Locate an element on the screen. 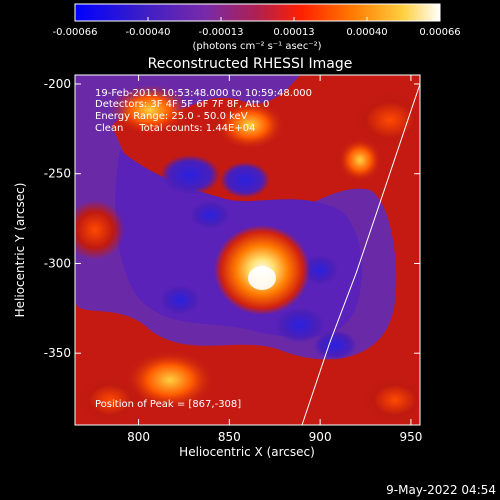 This screenshot has width=500, height=500. y-tick-label: -250 is located at coordinates (57, 174).